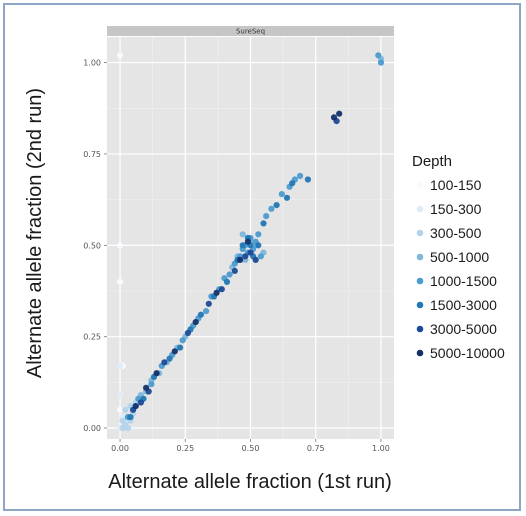 The width and height of the screenshot is (526, 516). Describe the element at coordinates (249, 482) in the screenshot. I see `x-axis-title: Alternate allele fraction (1st run)` at that location.